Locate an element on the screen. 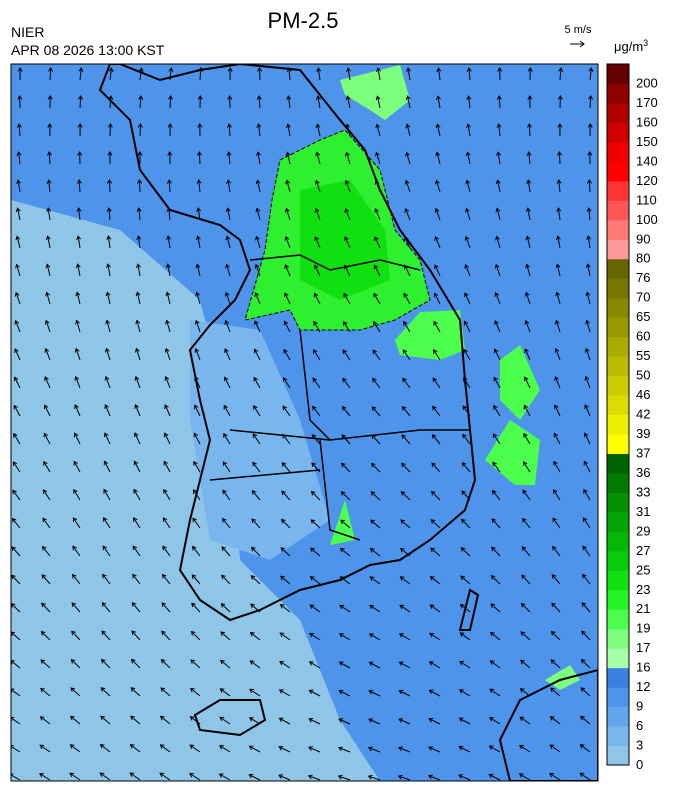 Image resolution: width=673 pixels, height=800 pixels. colorbar-label: 33 is located at coordinates (643, 491).